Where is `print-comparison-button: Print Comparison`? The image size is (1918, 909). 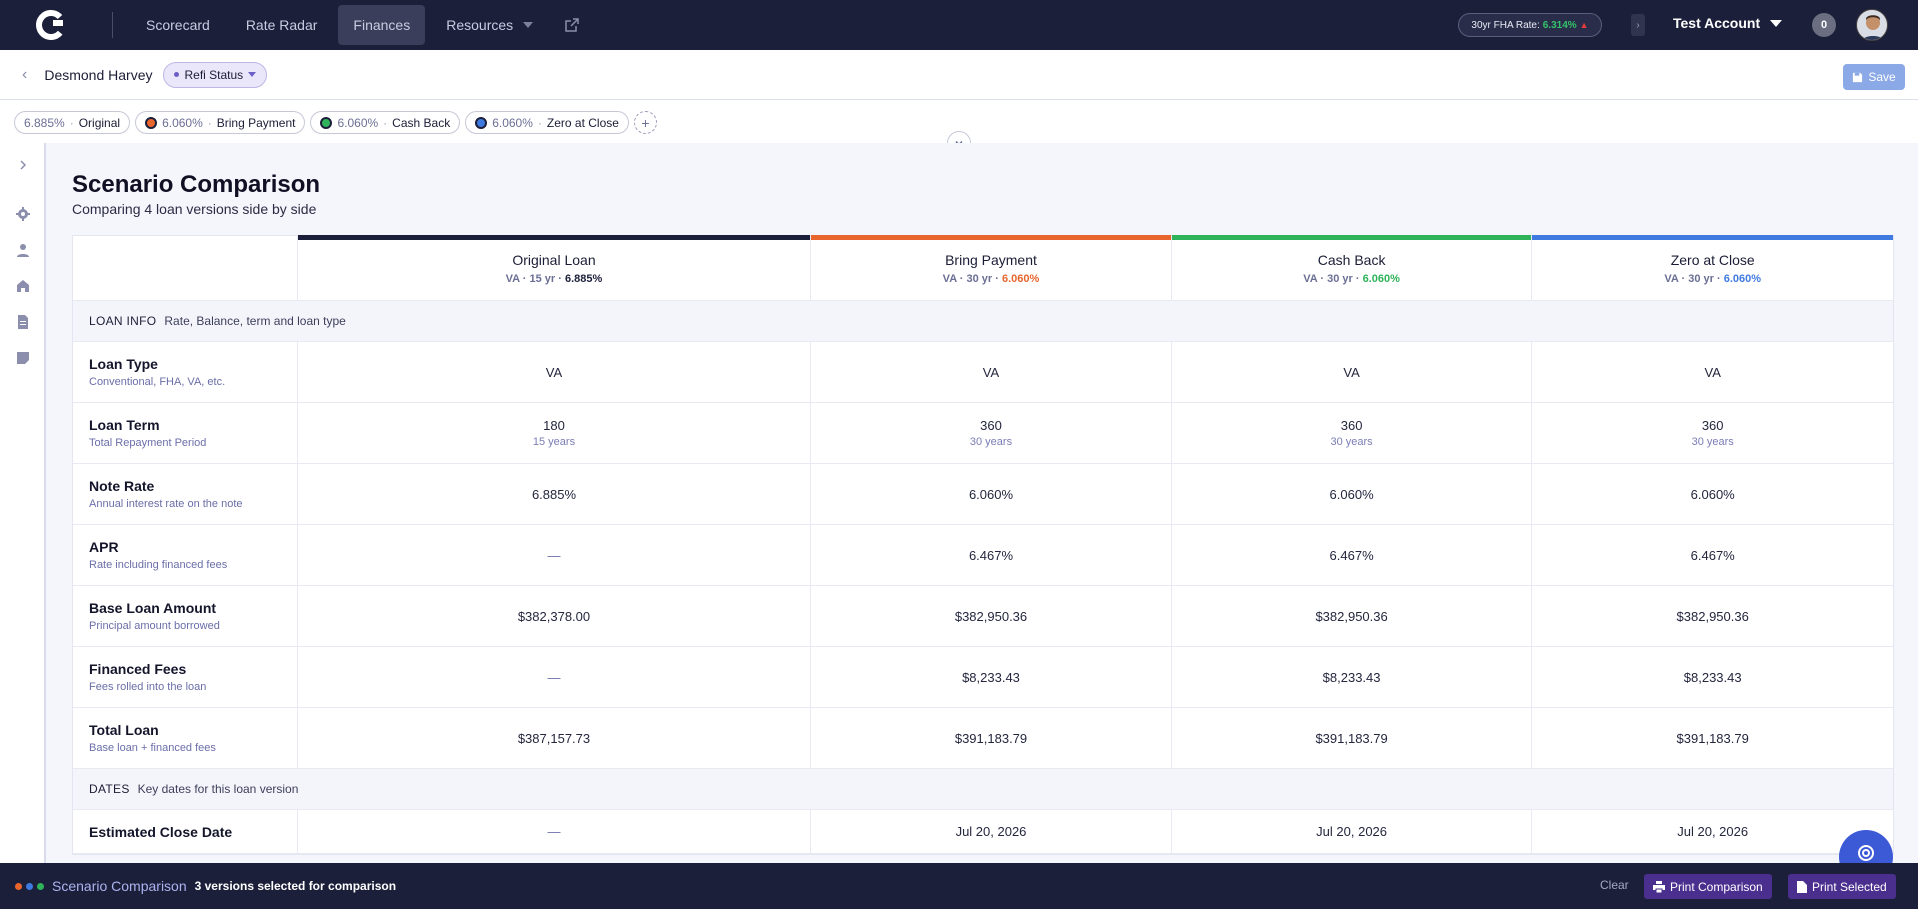 print-comparison-button: Print Comparison is located at coordinates (1708, 886).